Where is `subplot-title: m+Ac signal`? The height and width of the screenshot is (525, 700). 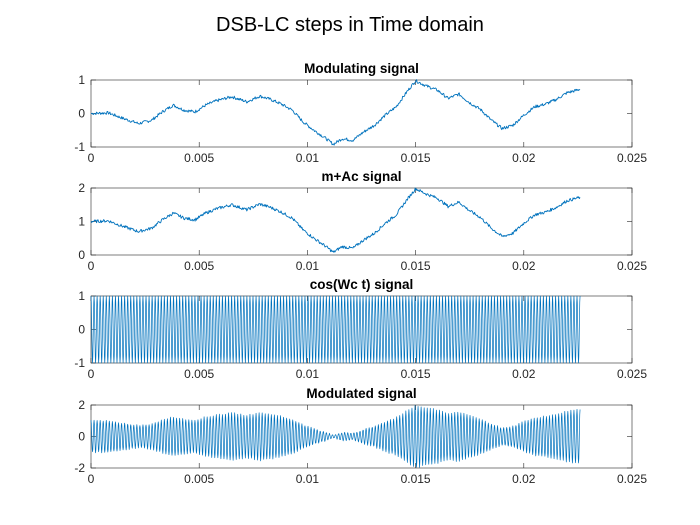 subplot-title: m+Ac signal is located at coordinates (362, 176).